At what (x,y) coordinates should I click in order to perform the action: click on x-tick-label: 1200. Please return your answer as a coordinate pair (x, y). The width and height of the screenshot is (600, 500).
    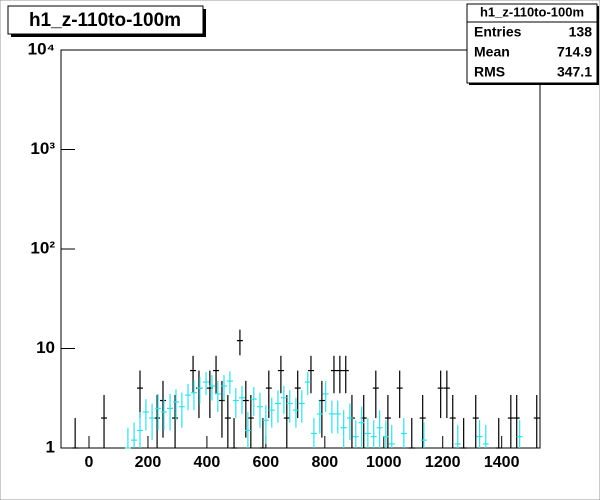
    Looking at the image, I should click on (443, 462).